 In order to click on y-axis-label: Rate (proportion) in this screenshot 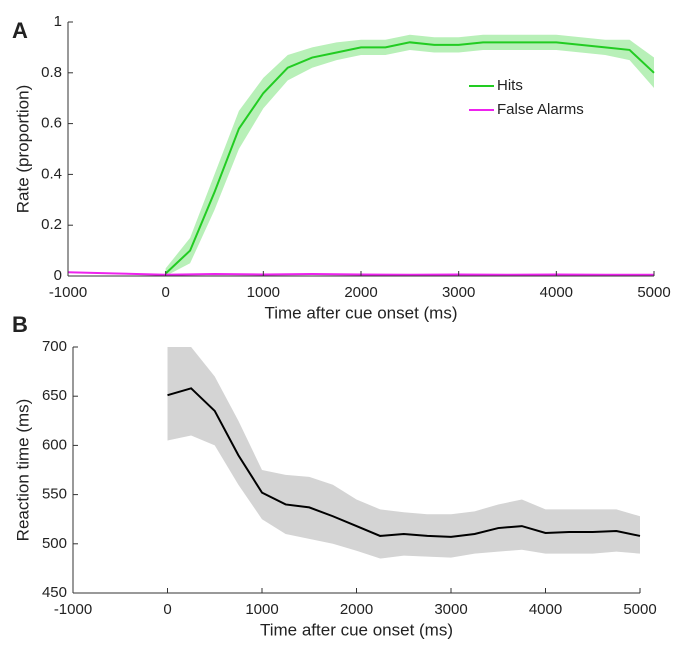, I will do `click(22, 149)`.